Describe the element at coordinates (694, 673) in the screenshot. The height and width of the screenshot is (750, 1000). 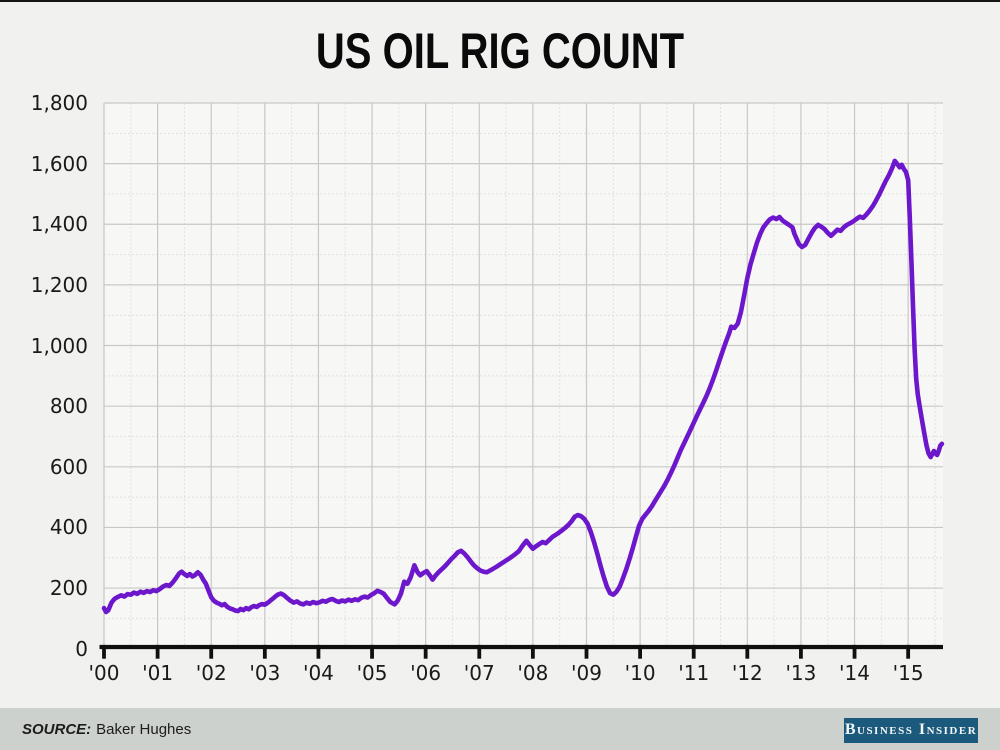
I see `x-tick-label-2011: '11` at that location.